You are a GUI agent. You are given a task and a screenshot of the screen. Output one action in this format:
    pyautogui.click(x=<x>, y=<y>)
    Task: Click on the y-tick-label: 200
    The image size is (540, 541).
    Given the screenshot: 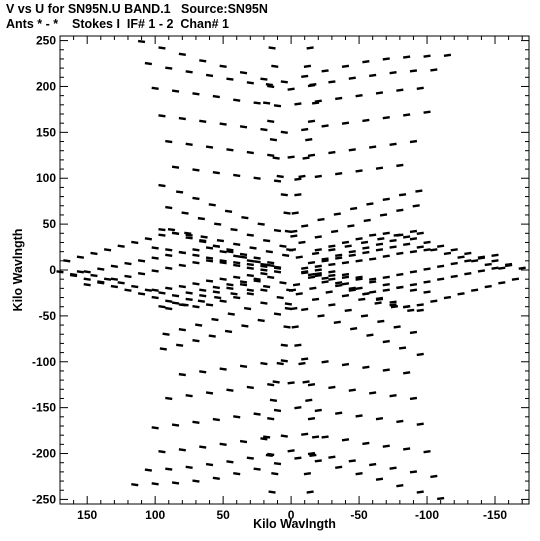 What is the action you would take?
    pyautogui.click(x=46, y=86)
    